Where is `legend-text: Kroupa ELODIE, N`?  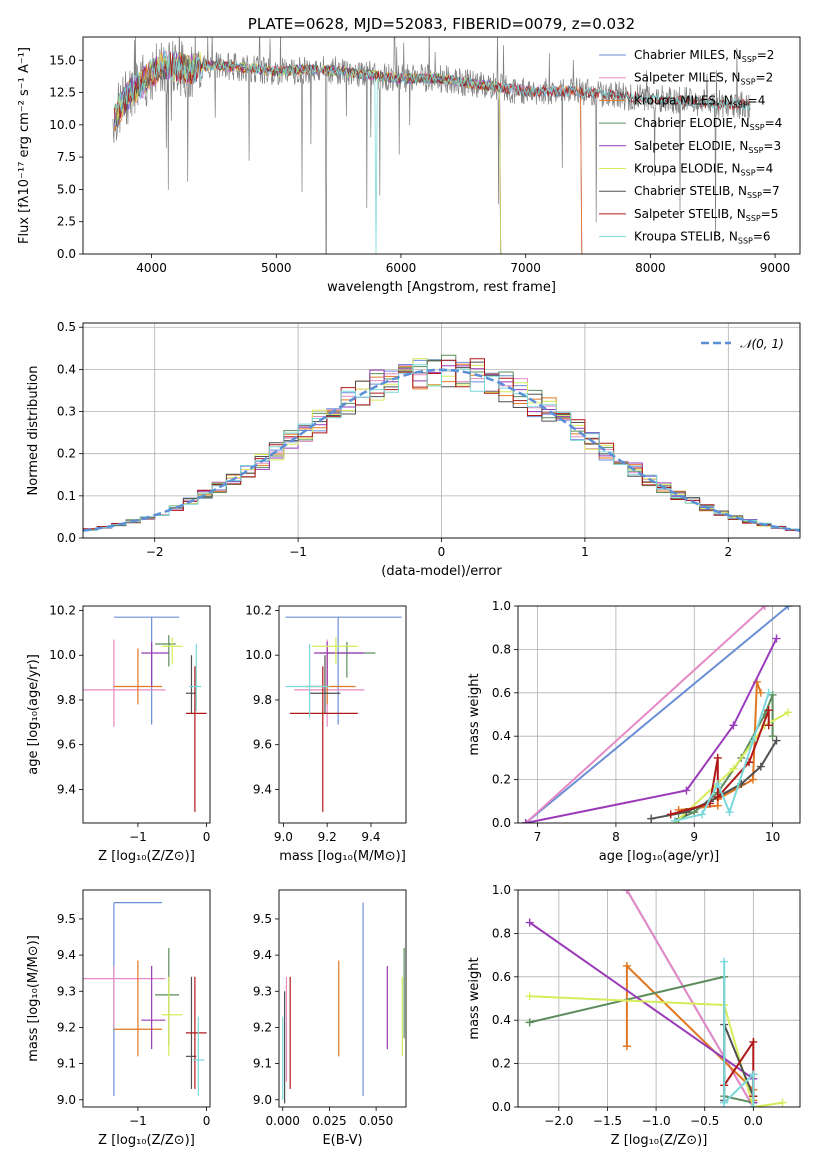 legend-text: Kroupa ELODIE, N is located at coordinates (687, 169).